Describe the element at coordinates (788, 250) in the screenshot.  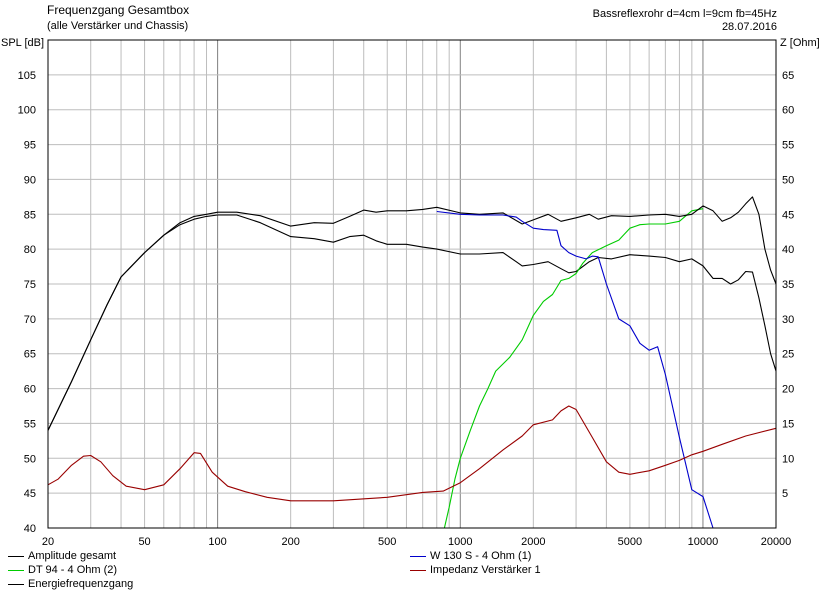
I see `y-right-tick-label: 40` at that location.